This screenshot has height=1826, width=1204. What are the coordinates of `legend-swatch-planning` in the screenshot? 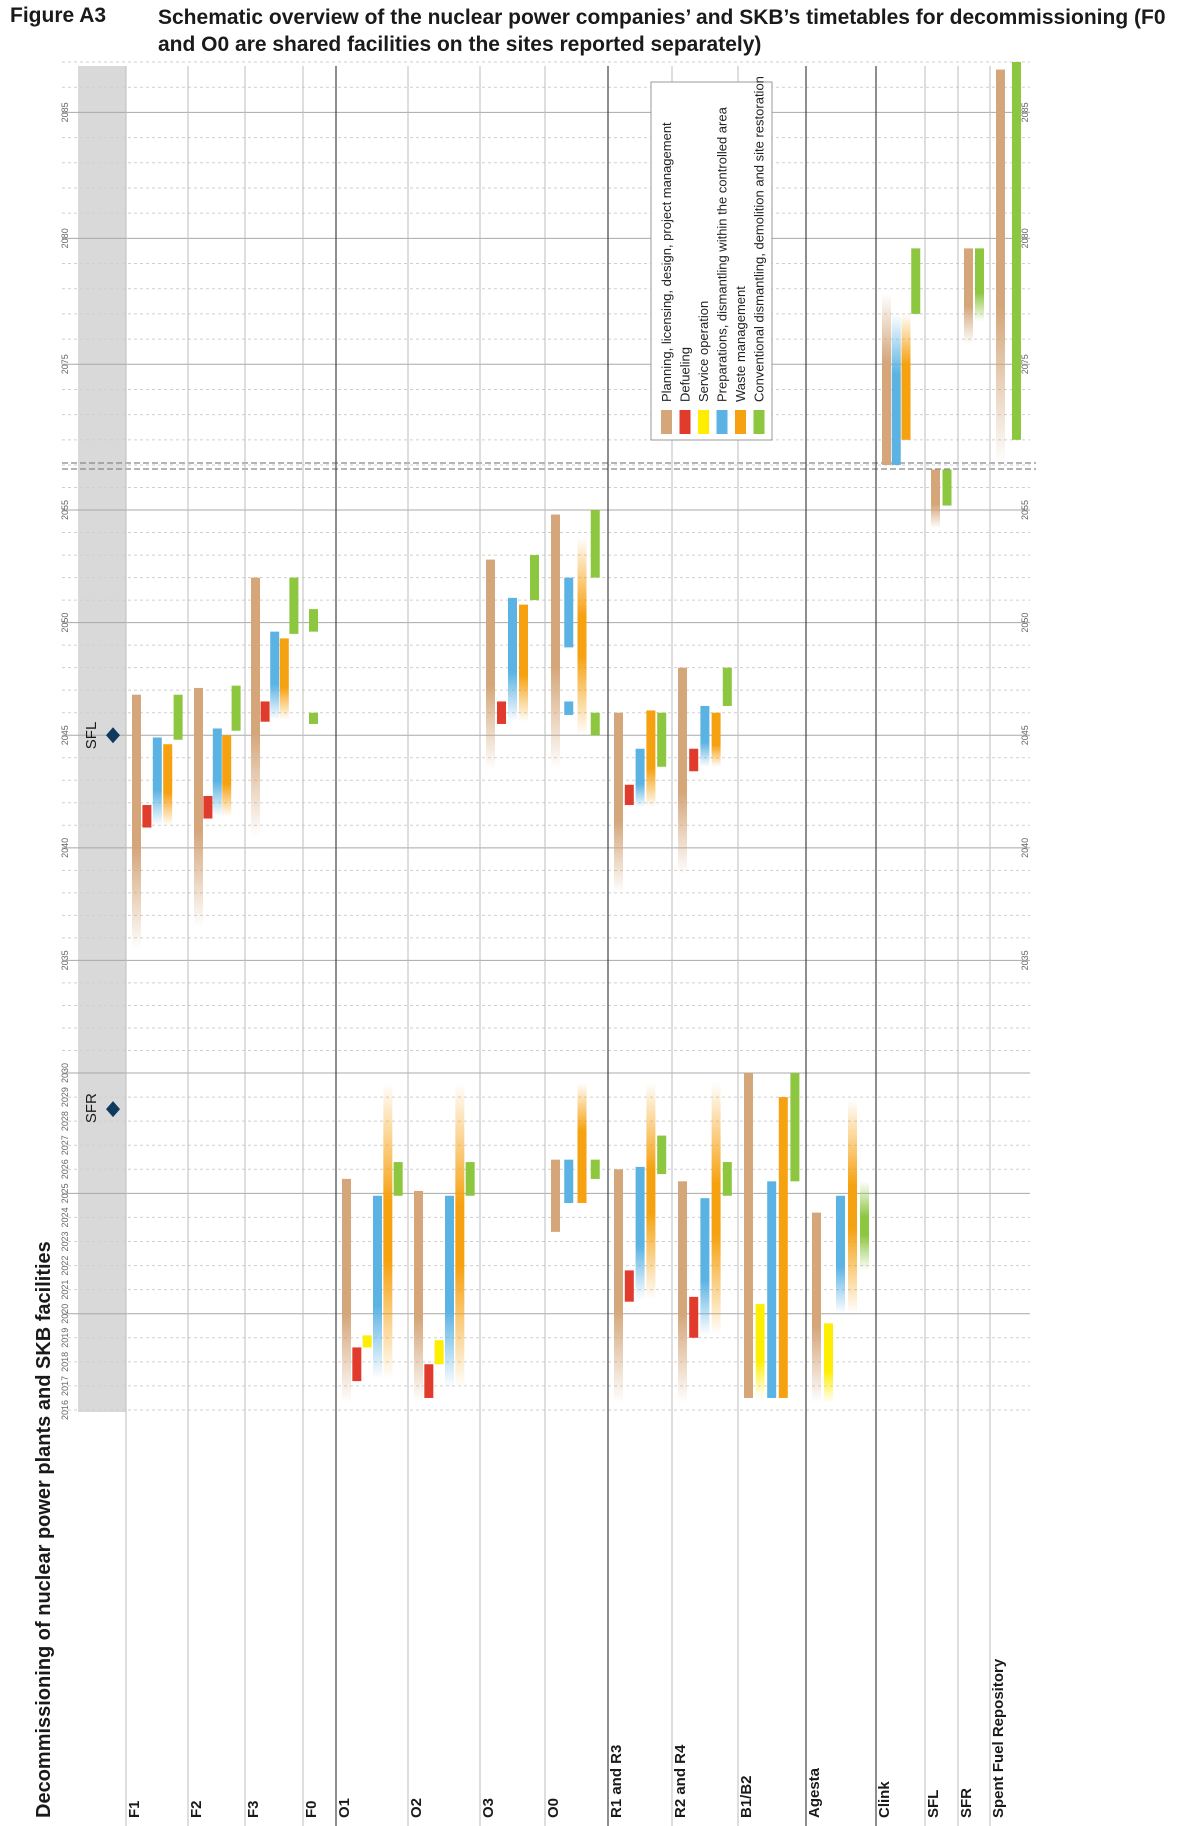 It's located at (666, 422).